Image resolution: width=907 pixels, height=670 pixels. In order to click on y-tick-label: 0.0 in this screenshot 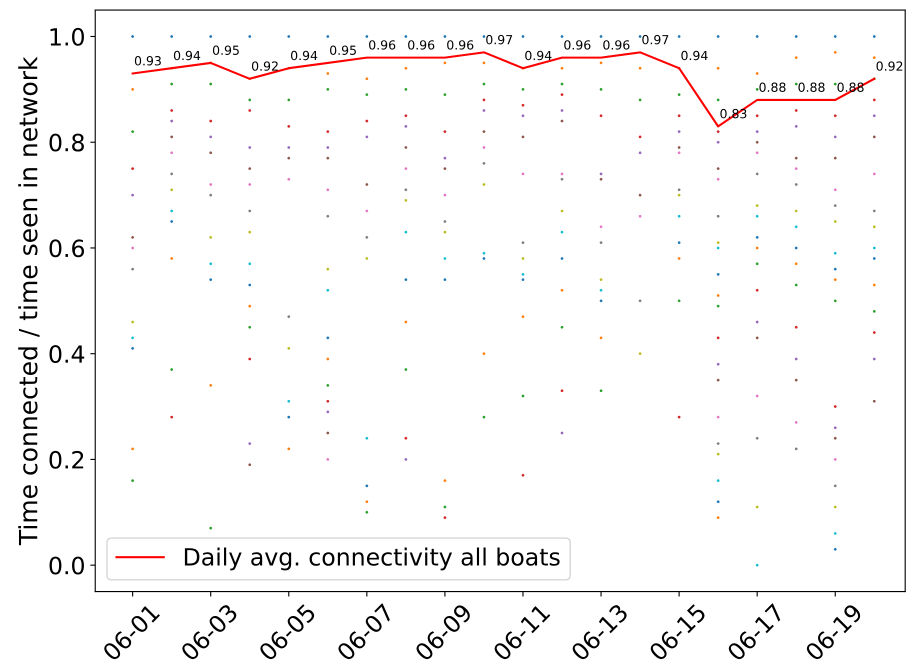, I will do `click(67, 565)`.